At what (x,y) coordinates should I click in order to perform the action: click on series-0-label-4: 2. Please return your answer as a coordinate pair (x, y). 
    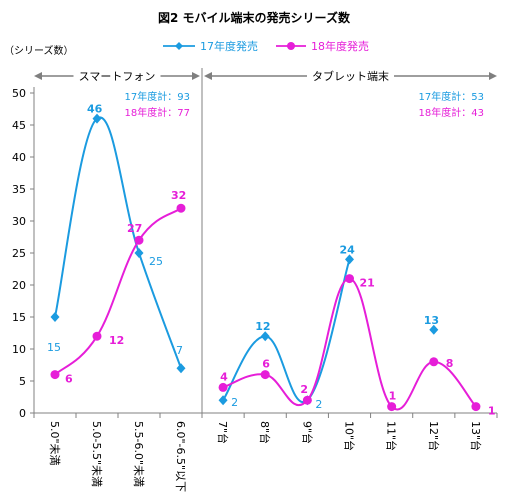
    Looking at the image, I should click on (234, 402).